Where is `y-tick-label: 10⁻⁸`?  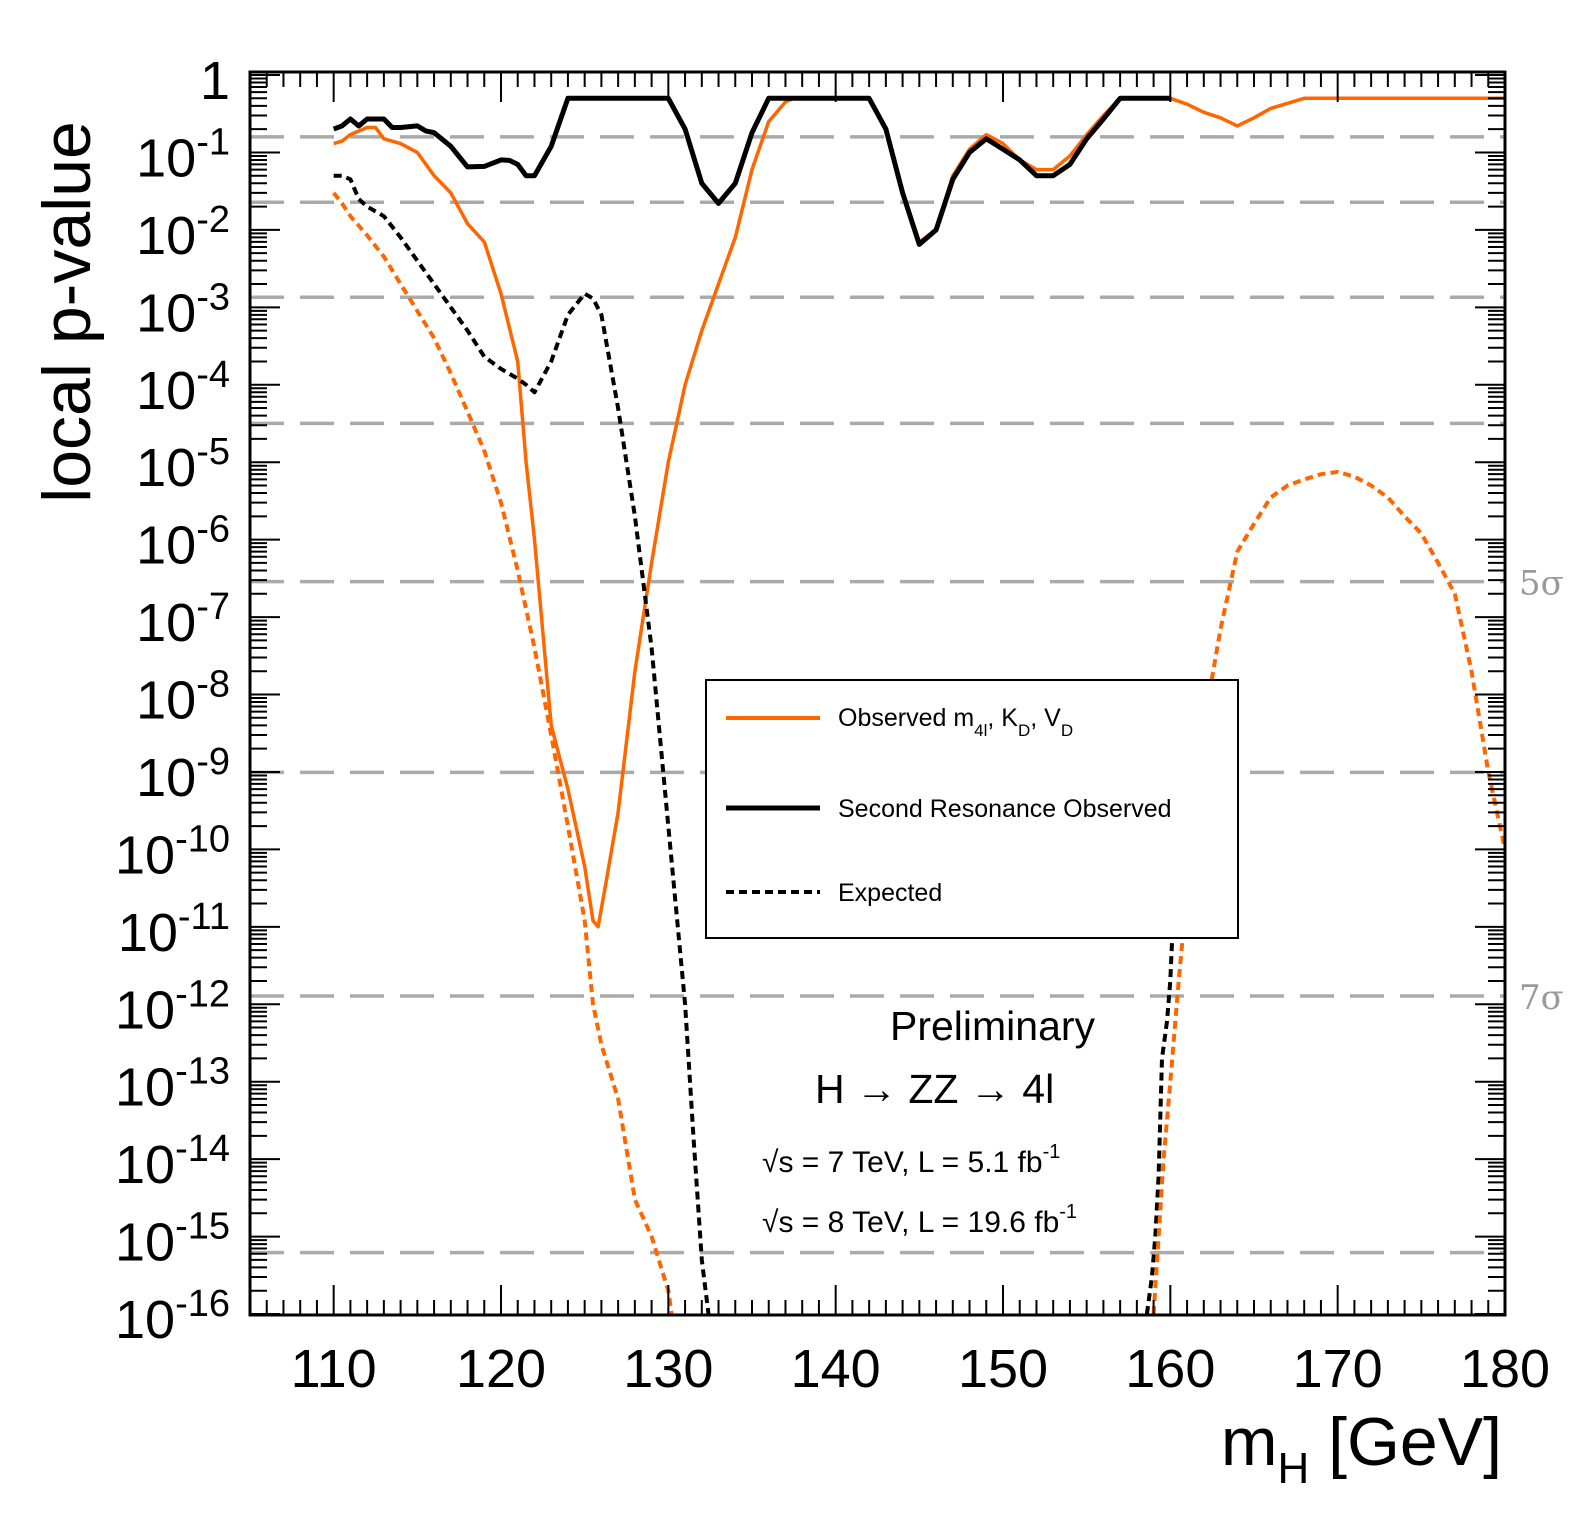
y-tick-label: 10⁻⁸ is located at coordinates (183, 697).